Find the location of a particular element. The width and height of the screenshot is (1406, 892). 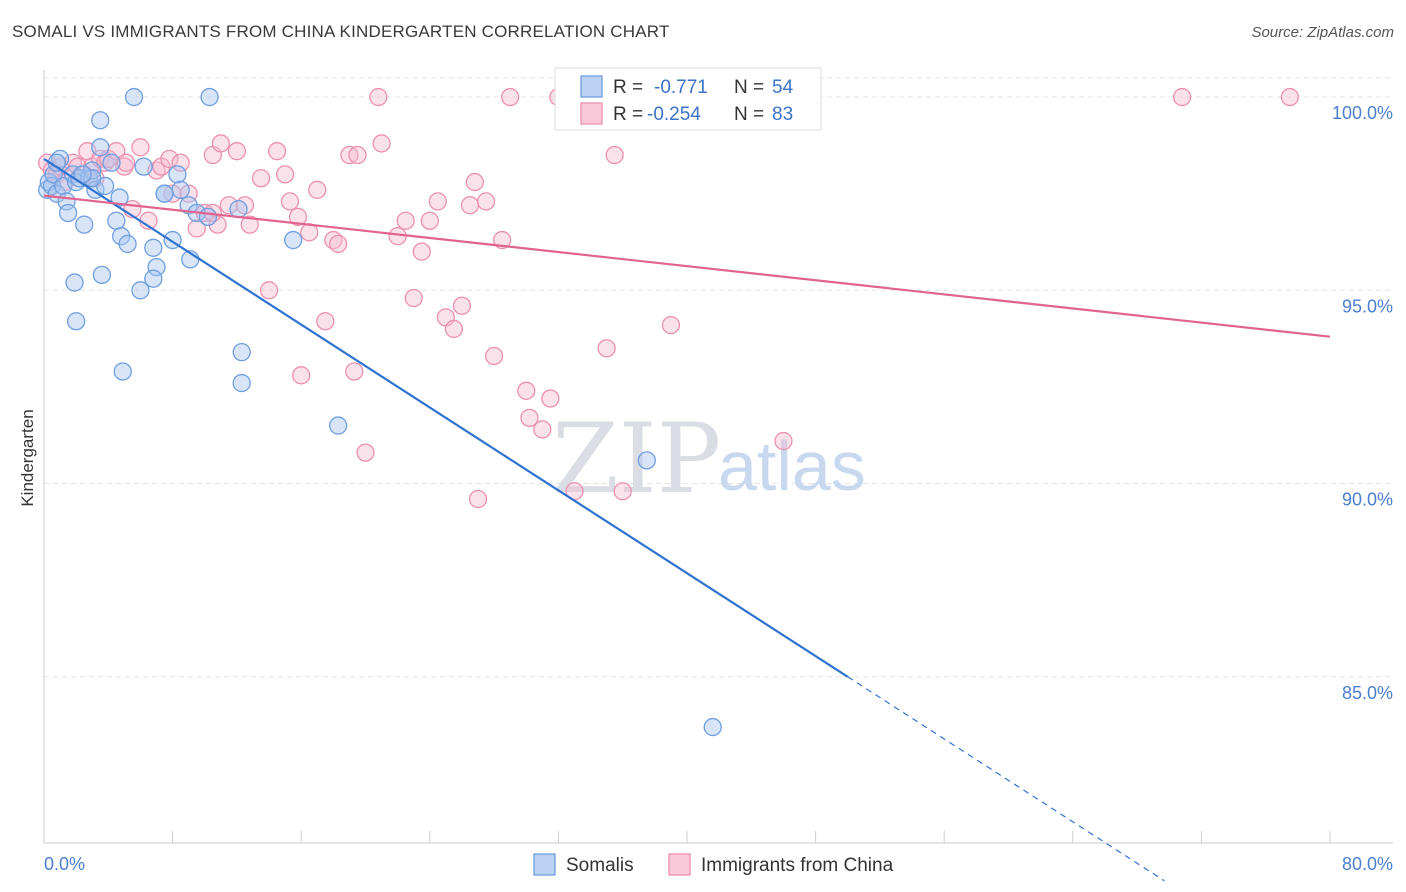

legend-r-value-1: -0.771 is located at coordinates (681, 87).